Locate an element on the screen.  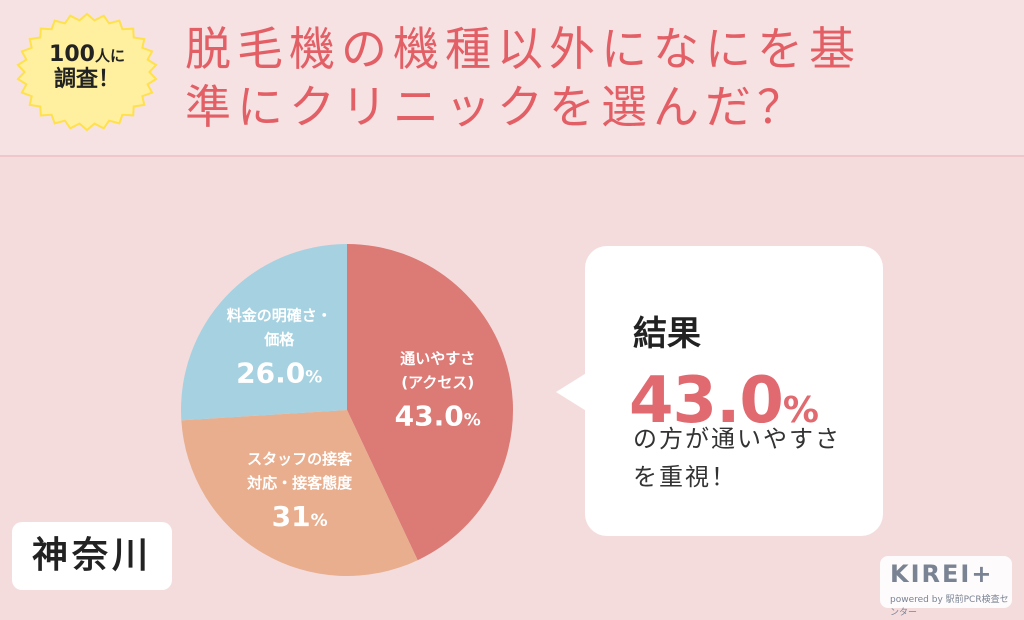
pie-label-0-line-0: 通いやすさ is located at coordinates (437, 359).